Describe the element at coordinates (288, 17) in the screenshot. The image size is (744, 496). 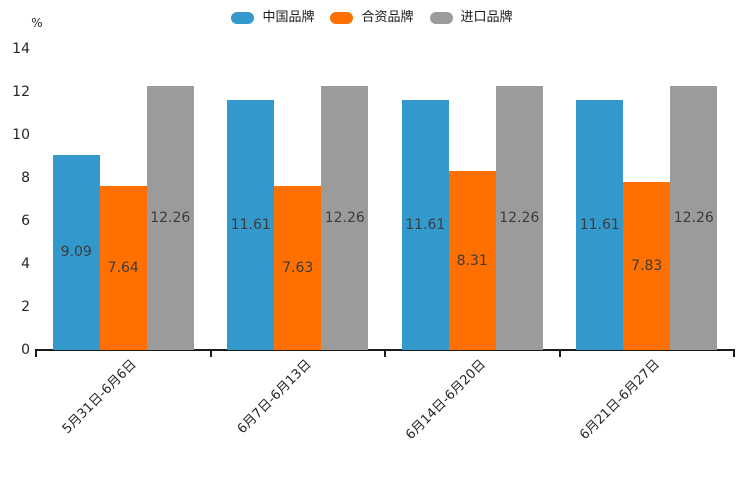
I see `legend-item-label: 中国品牌` at that location.